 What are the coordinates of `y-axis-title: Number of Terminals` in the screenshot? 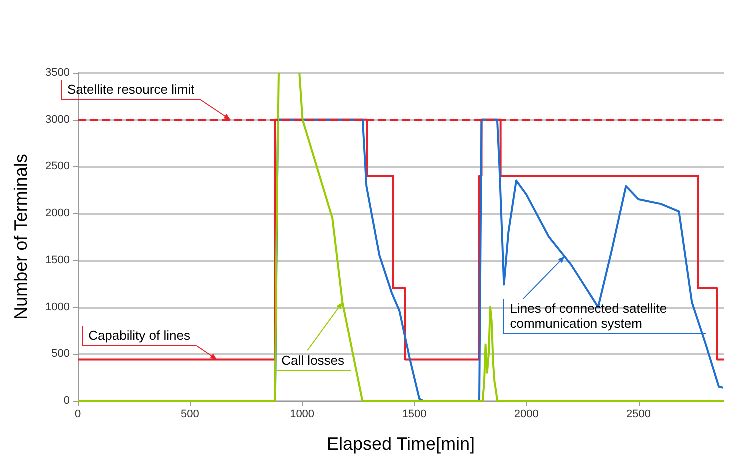 It's located at (21, 237).